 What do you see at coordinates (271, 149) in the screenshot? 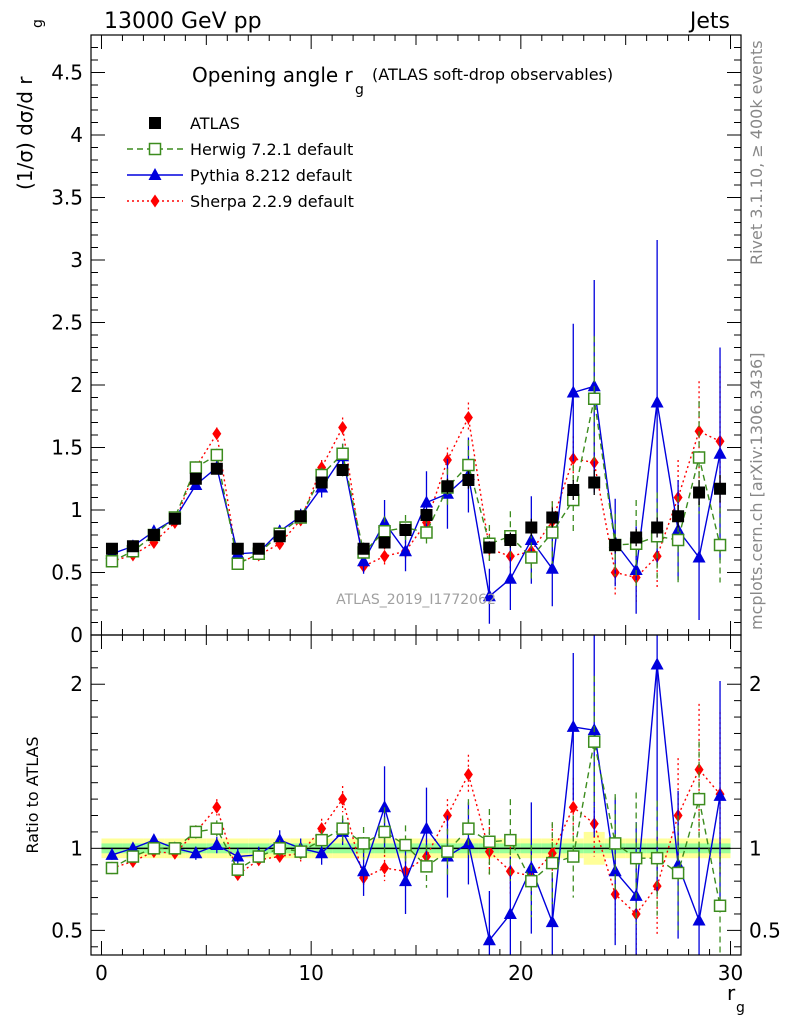
I see `legend-label-herwig: Herwig 7.2.1 default` at bounding box center [271, 149].